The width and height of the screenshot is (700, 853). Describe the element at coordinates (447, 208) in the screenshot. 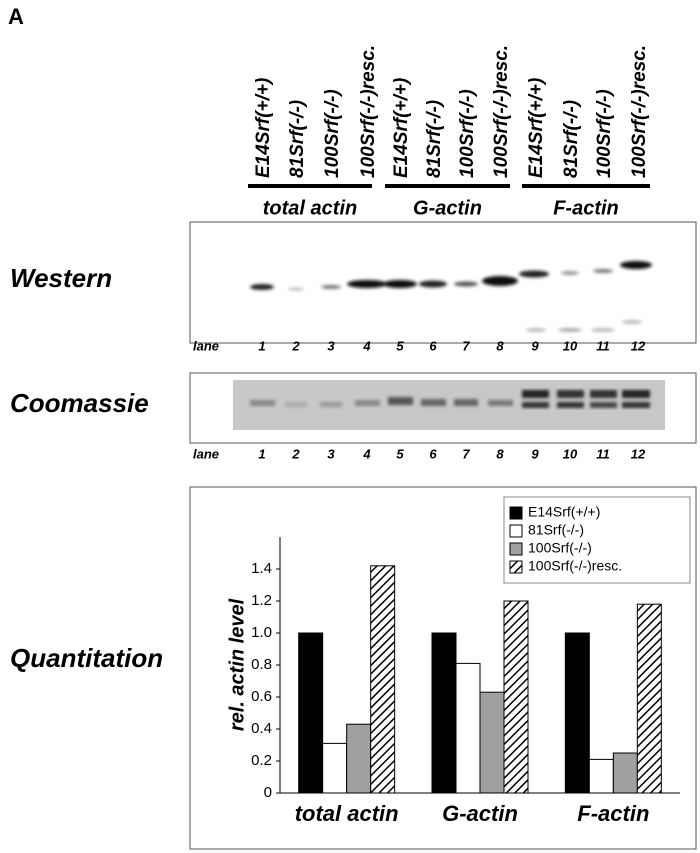

I see `group-label: G-actin` at that location.